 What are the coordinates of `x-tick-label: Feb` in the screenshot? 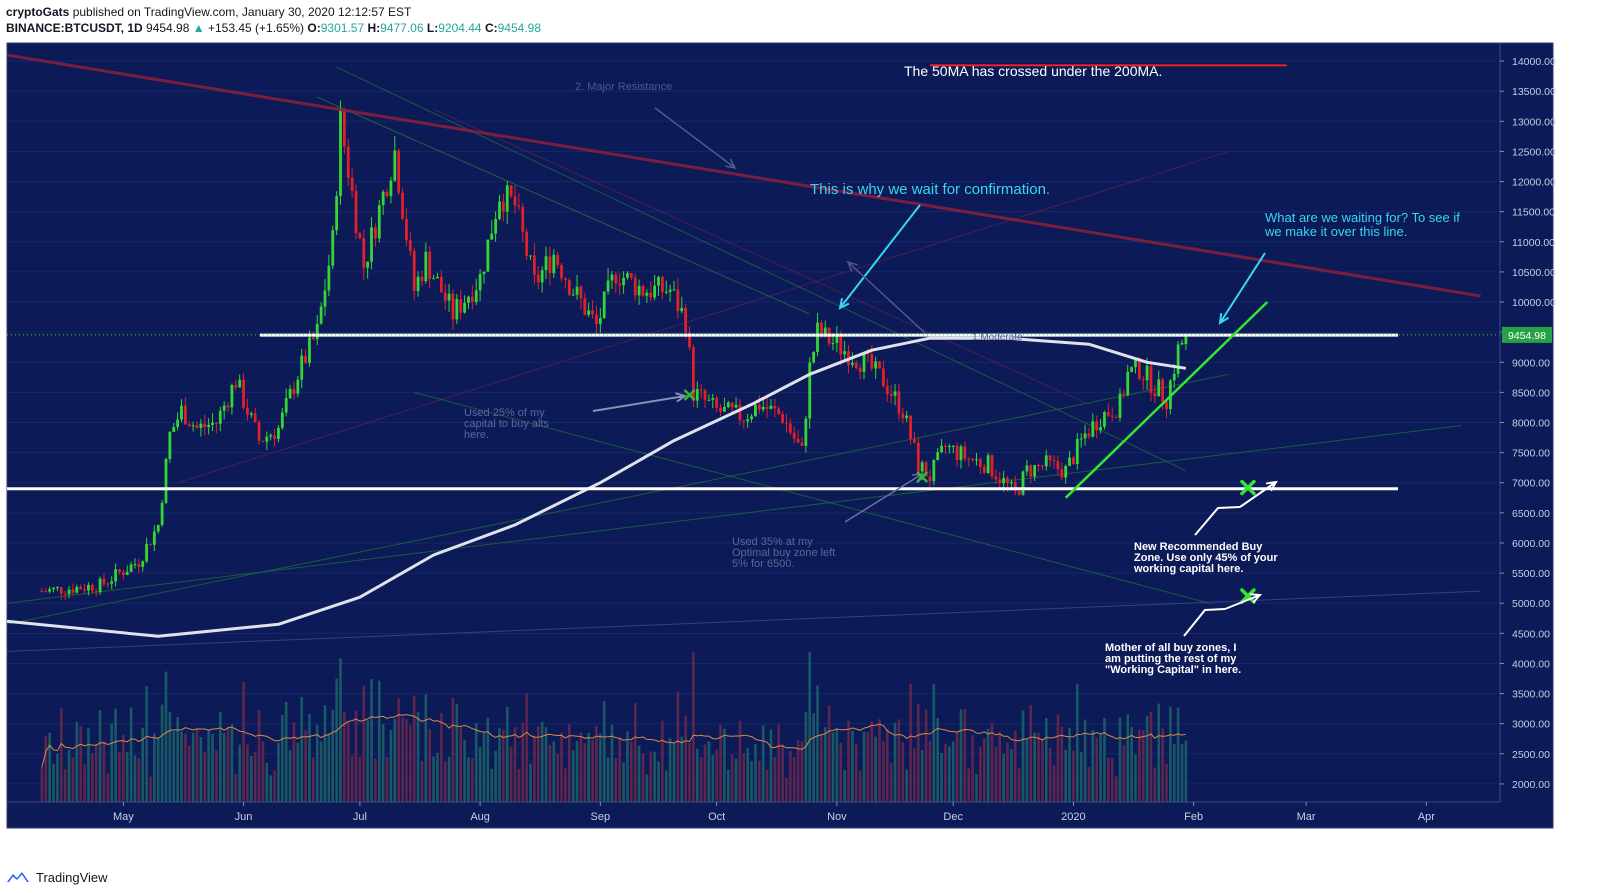 It's located at (1193, 817).